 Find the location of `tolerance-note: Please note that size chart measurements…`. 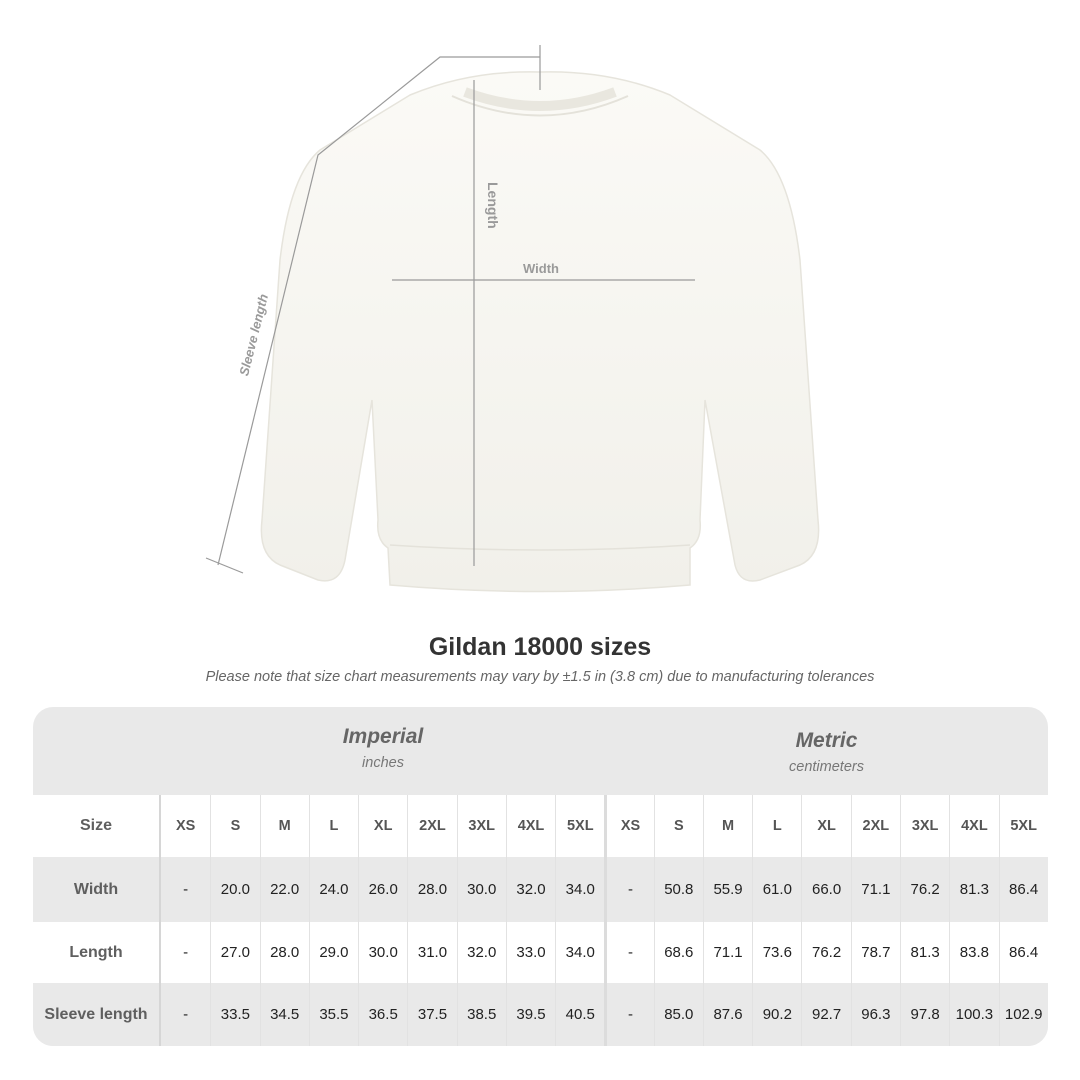

tolerance-note: Please note that size chart measurements… is located at coordinates (540, 677).